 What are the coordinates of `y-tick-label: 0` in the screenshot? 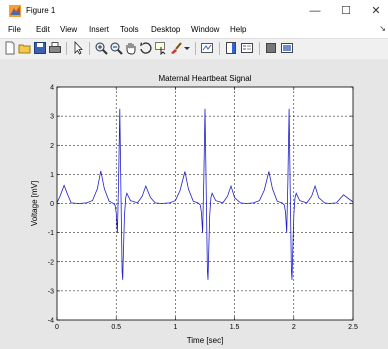 It's located at (52, 204).